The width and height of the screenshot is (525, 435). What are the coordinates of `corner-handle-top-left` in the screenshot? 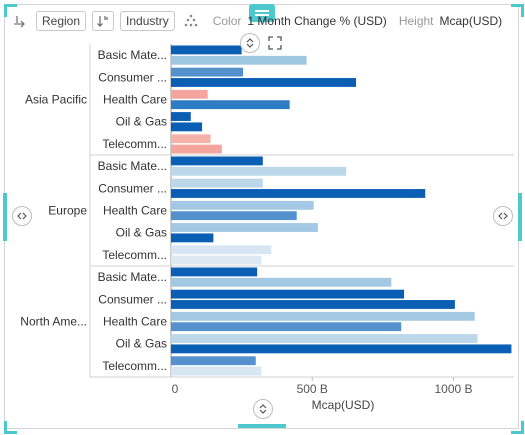 It's located at (10, 10).